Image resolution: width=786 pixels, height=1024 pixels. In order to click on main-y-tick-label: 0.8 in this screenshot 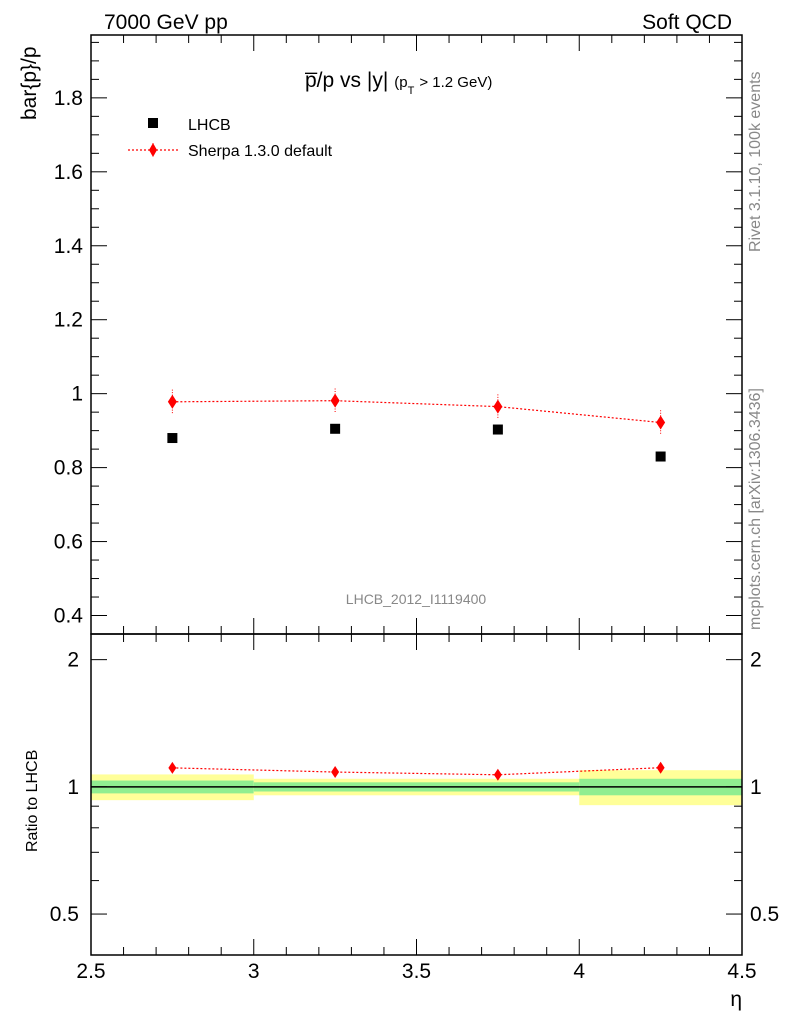, I will do `click(68, 468)`.